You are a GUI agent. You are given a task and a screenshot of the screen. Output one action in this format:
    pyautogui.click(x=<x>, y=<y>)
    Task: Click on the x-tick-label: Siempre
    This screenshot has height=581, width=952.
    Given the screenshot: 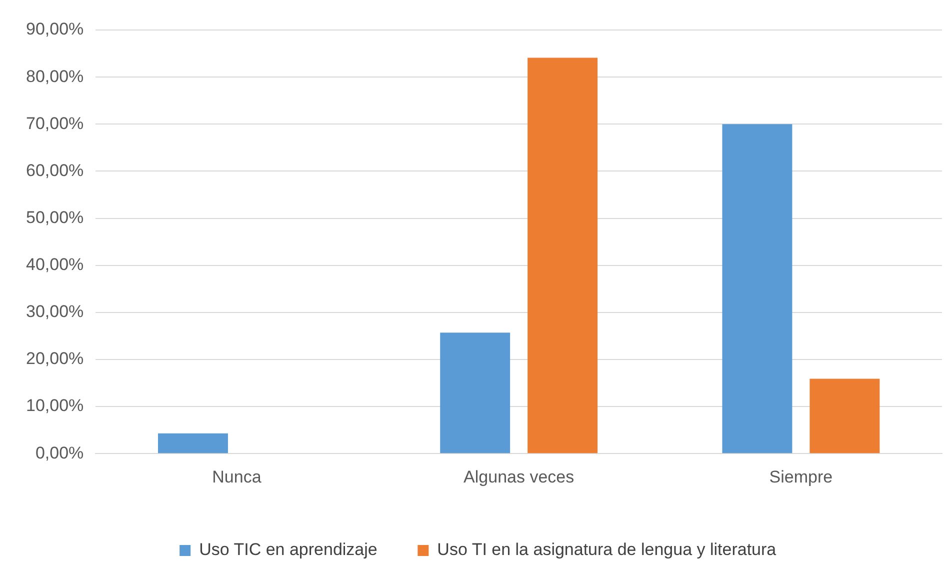 What is the action you would take?
    pyautogui.click(x=801, y=476)
    